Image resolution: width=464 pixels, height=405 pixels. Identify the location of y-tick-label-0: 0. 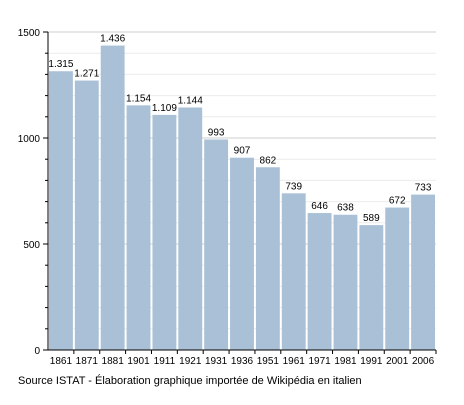
(37, 351).